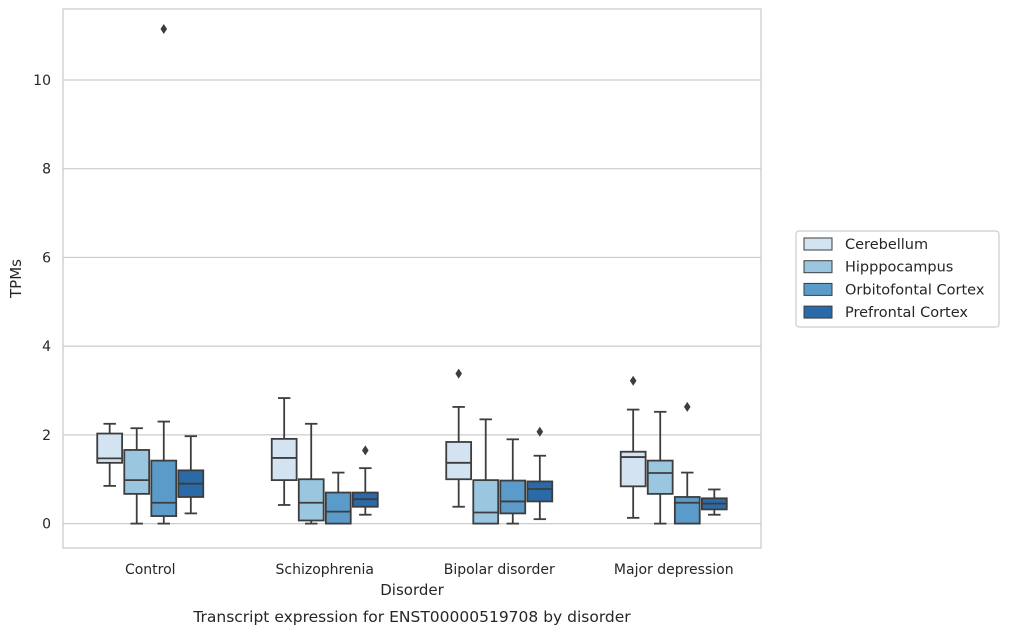 The image size is (1009, 634). Describe the element at coordinates (46, 258) in the screenshot. I see `y-tick-label: 6` at that location.